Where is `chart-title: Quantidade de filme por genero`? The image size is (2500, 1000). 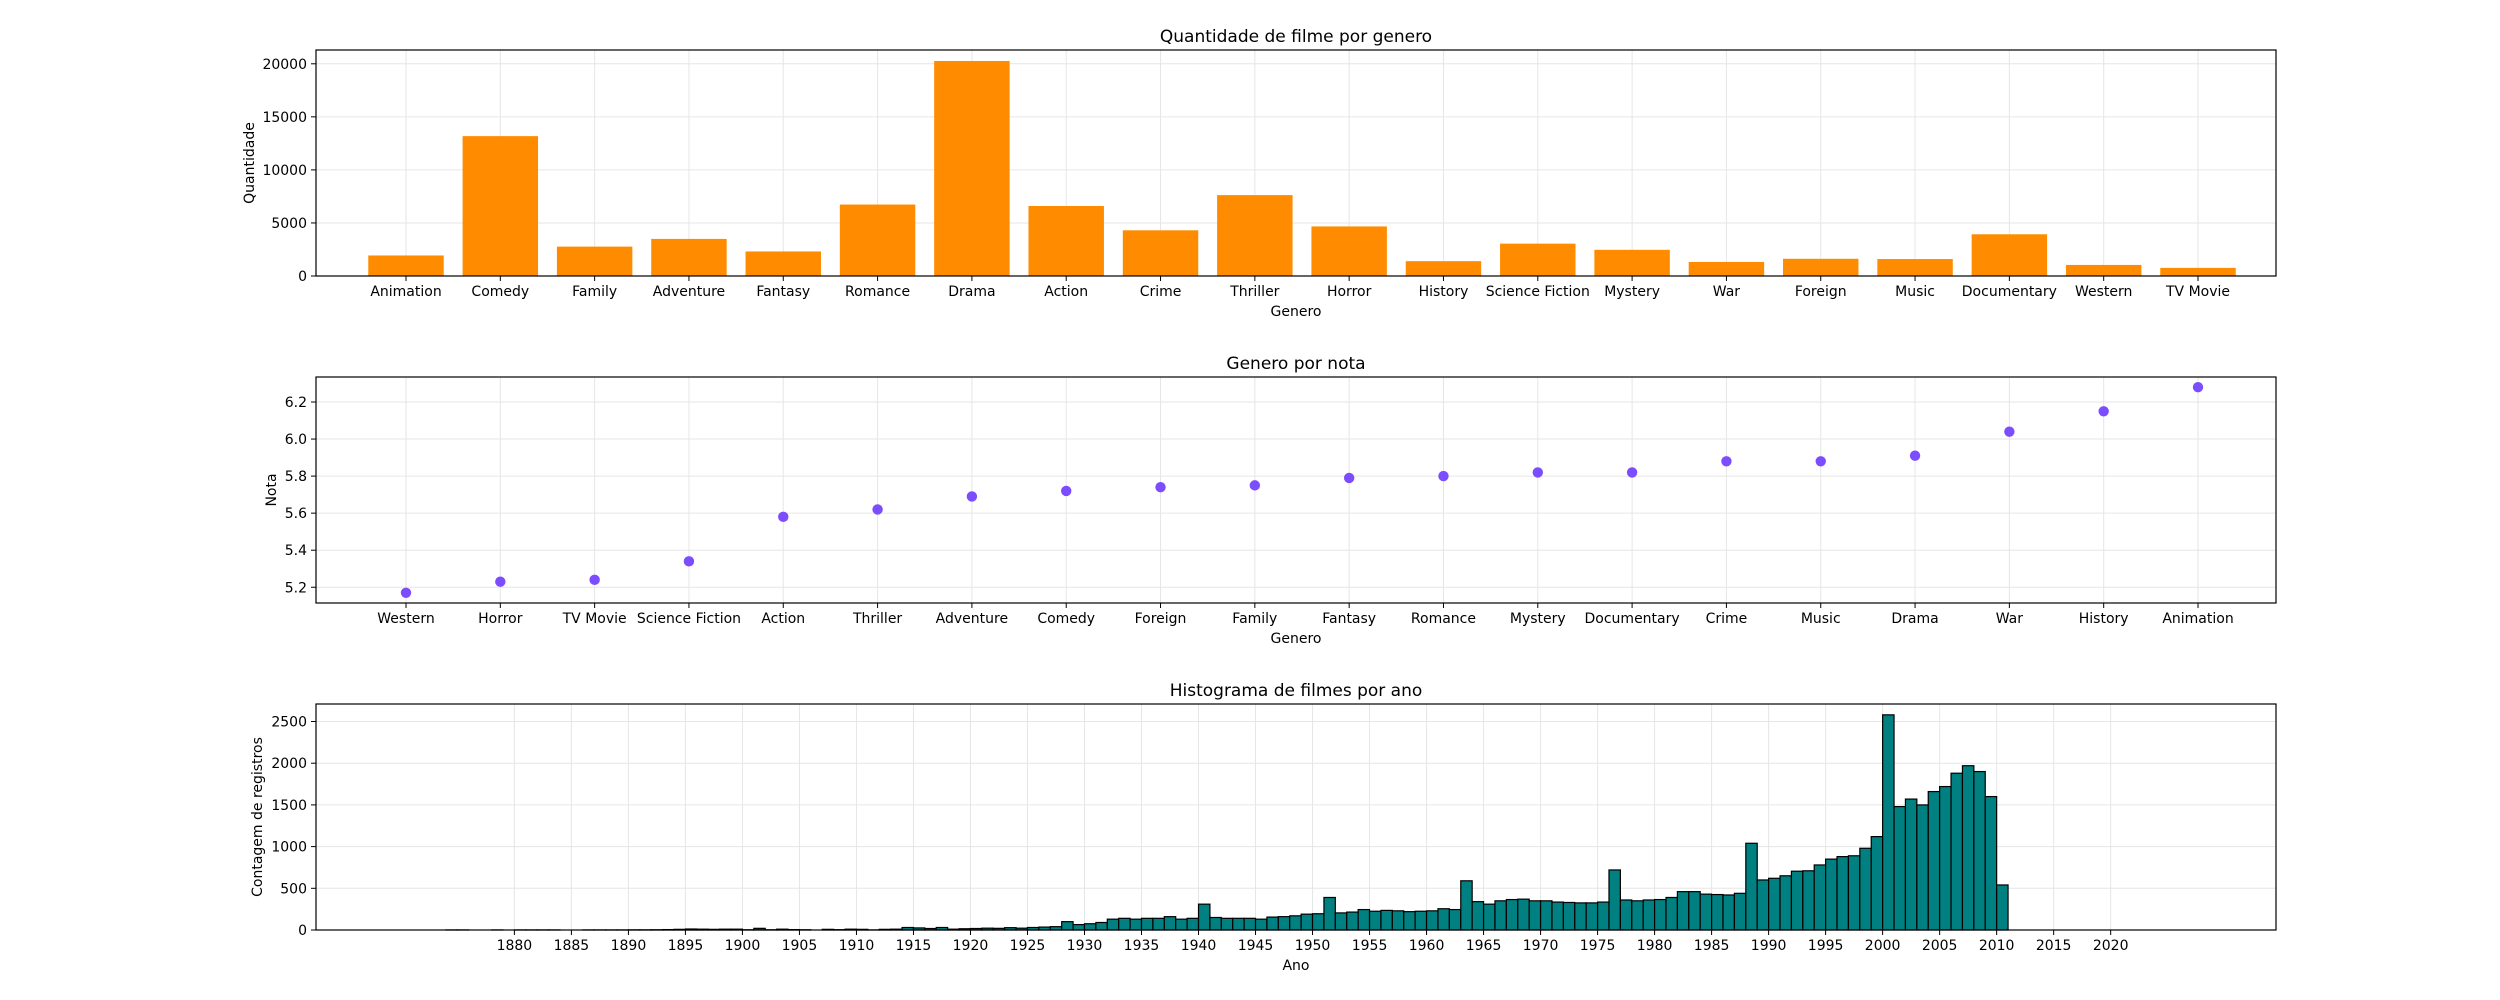
chart-title: Quantidade de filme por genero is located at coordinates (1296, 37).